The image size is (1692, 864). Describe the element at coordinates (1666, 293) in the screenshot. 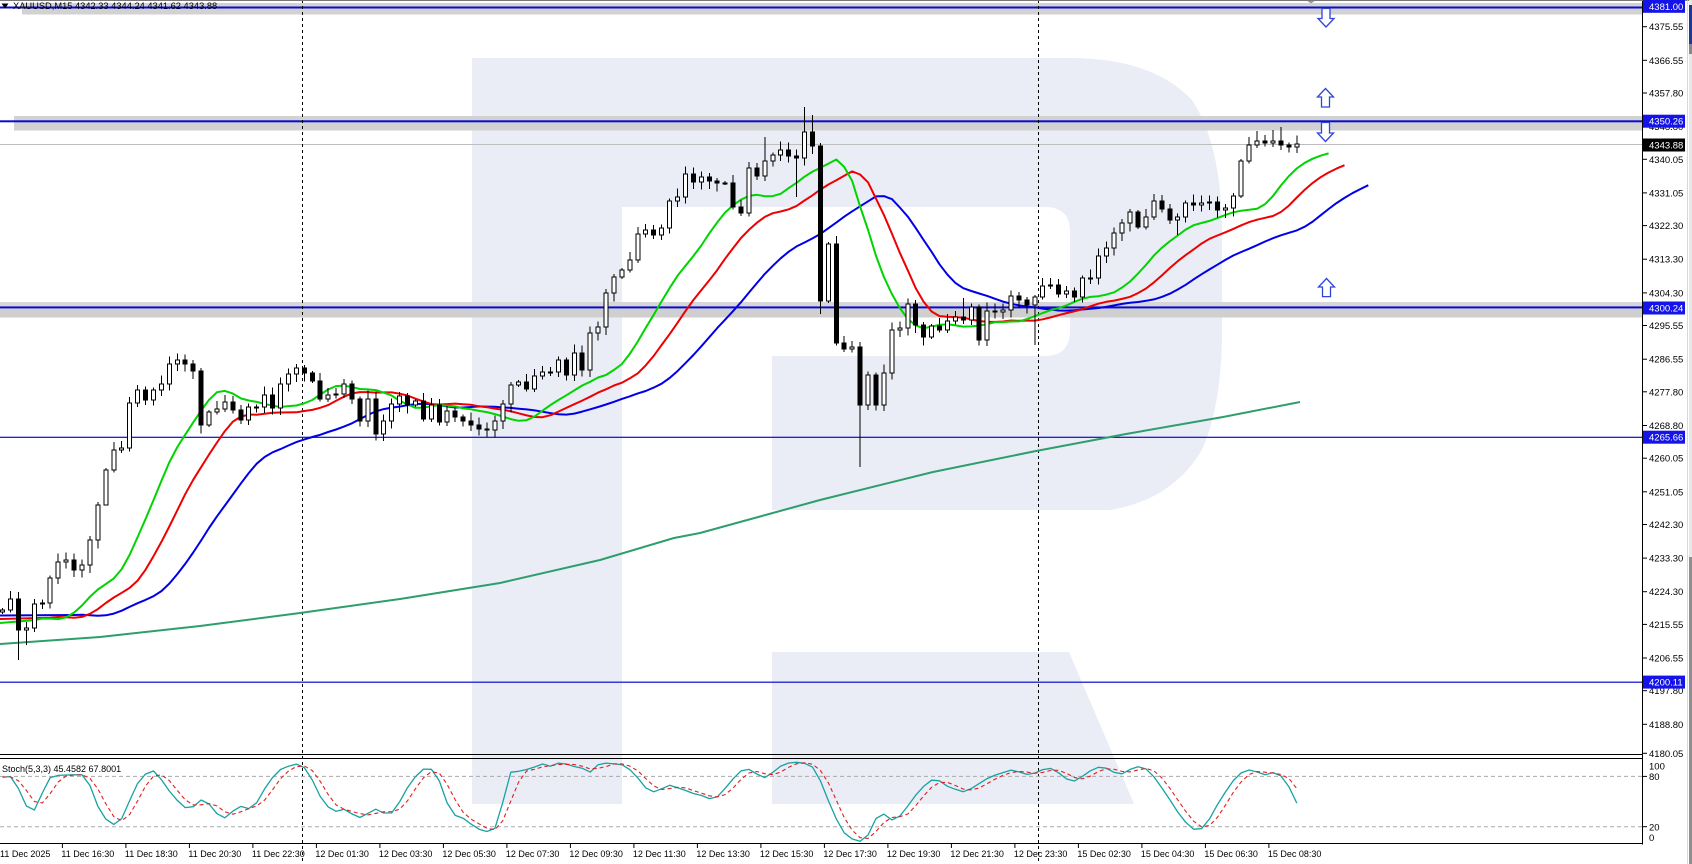

I see `svg-text: 4304.30` at that location.